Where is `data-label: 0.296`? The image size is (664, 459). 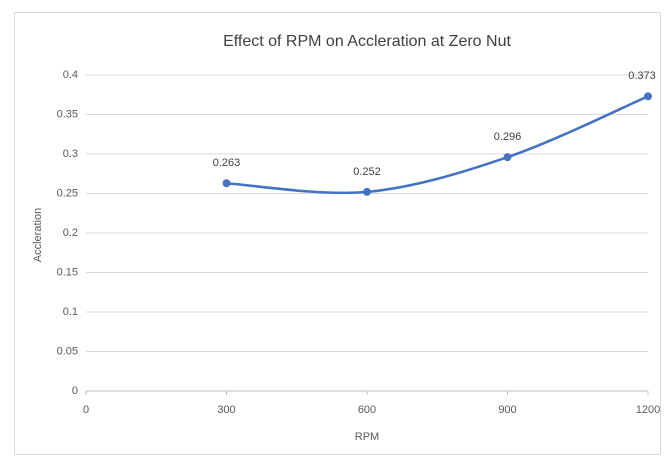
data-label: 0.296 is located at coordinates (508, 137).